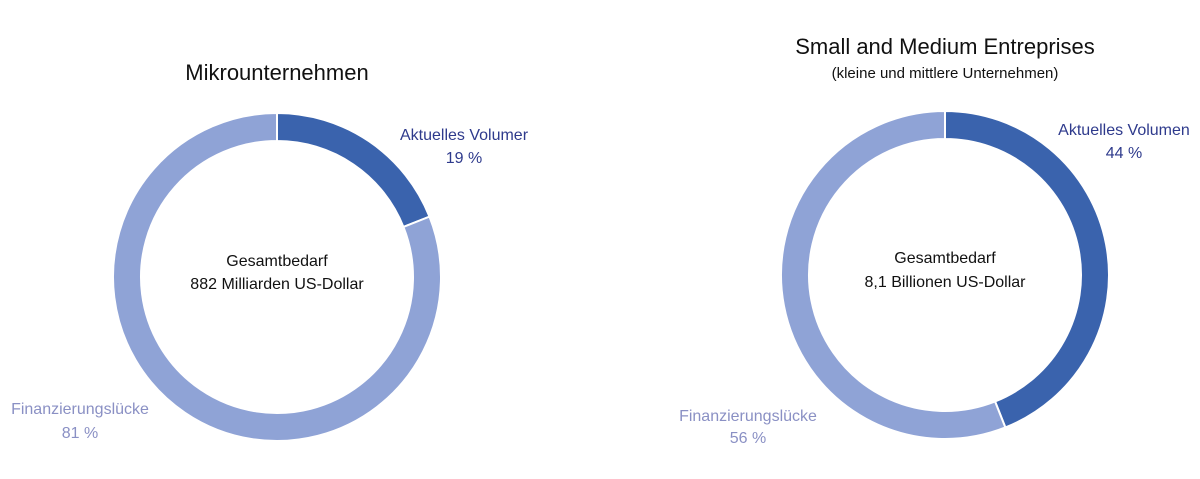  Describe the element at coordinates (946, 282) in the screenshot. I see `center-label-line2: 8,1 Billionen US-Dollar` at that location.